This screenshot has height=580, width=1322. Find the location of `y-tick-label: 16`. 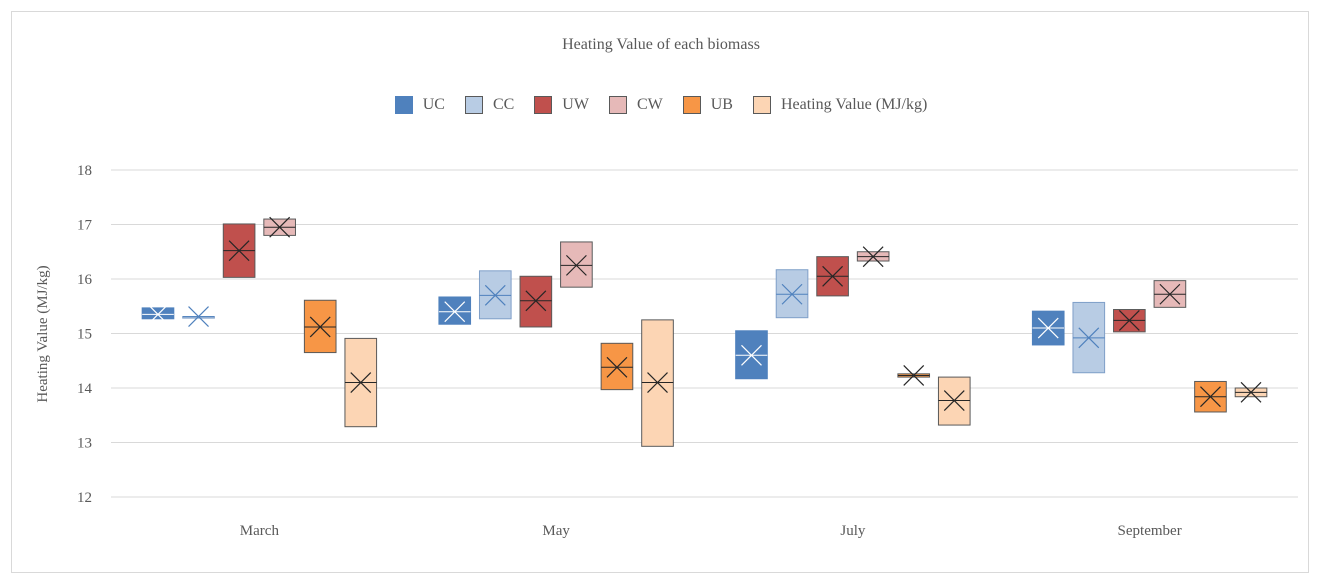

y-tick-label: 16 is located at coordinates (85, 280).